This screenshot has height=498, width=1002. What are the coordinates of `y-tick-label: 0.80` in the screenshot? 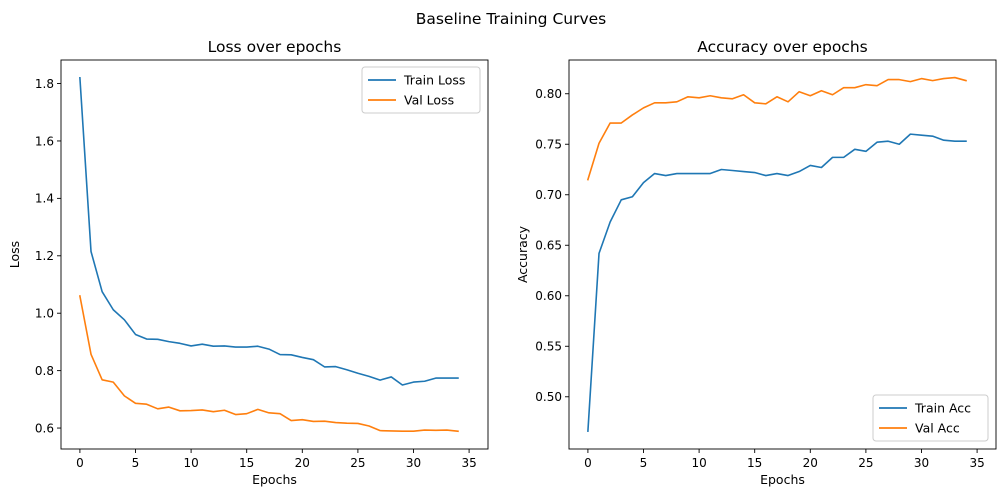 It's located at (548, 94).